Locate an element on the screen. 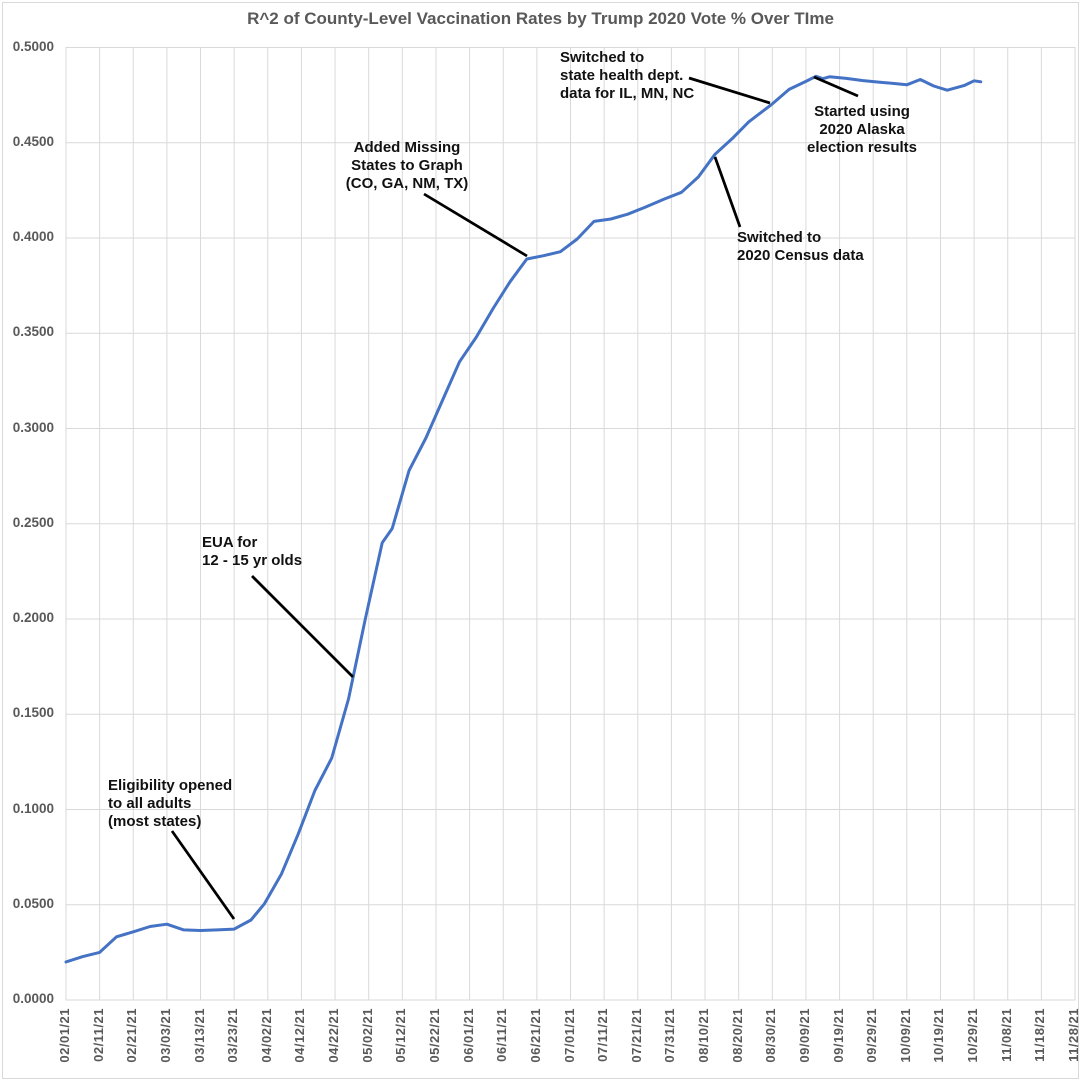 The height and width of the screenshot is (1081, 1081). y-axis-tick-label: 0.2000 is located at coordinates (33, 617).